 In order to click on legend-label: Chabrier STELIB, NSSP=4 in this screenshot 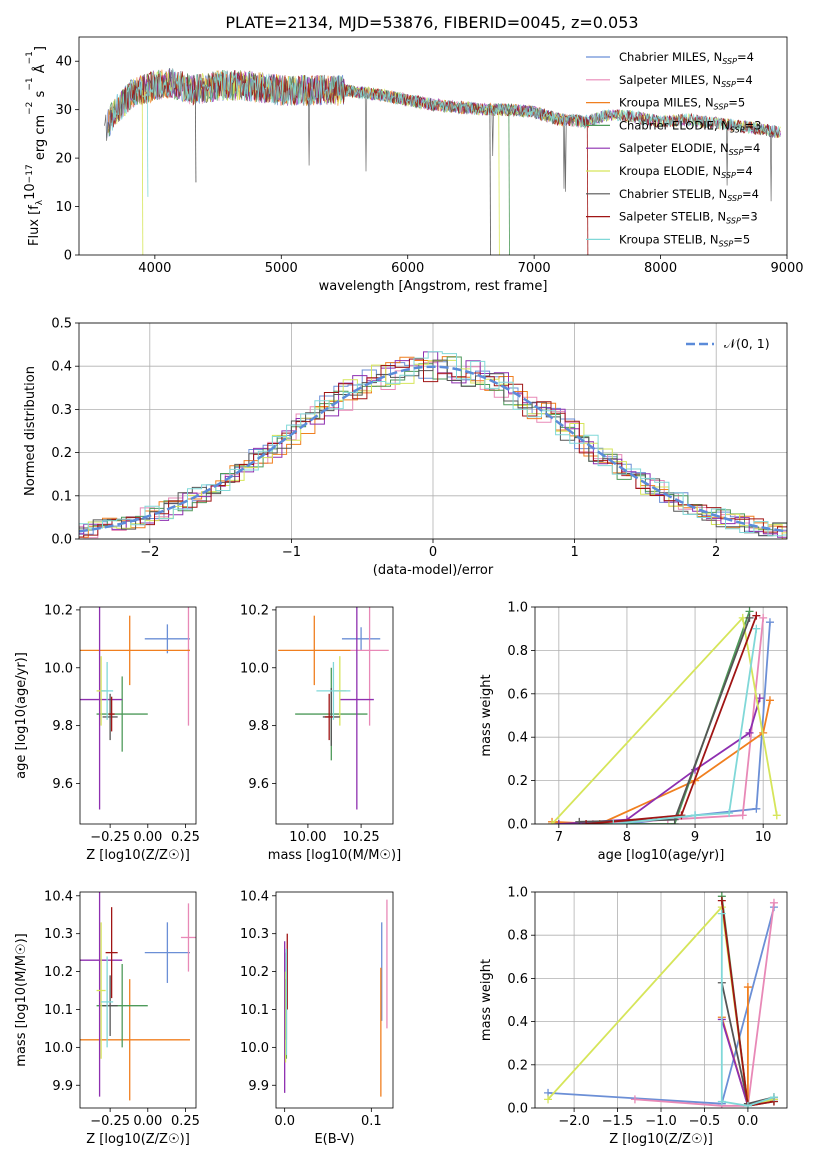, I will do `click(689, 195)`.